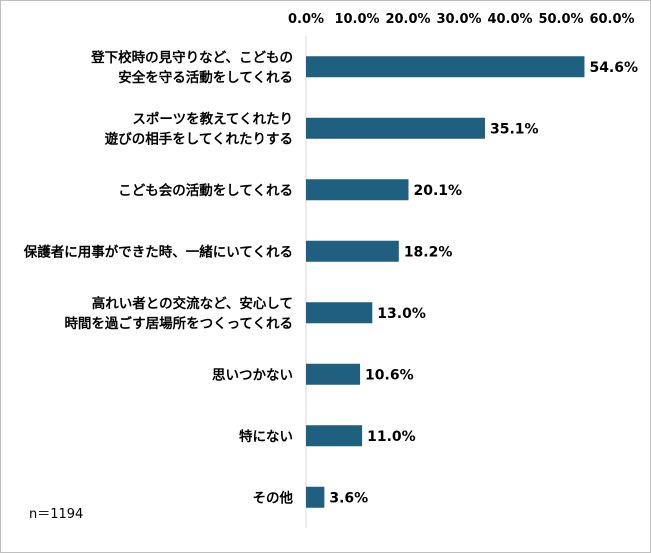 The width and height of the screenshot is (651, 553). I want to click on category-label: 安全を守る活動をしてくれる, so click(205, 77).